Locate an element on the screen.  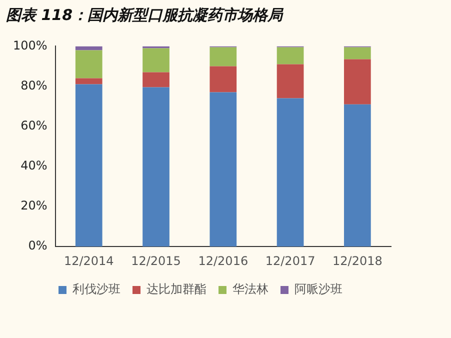
x-tick-label: 12/2017 is located at coordinates (290, 261).